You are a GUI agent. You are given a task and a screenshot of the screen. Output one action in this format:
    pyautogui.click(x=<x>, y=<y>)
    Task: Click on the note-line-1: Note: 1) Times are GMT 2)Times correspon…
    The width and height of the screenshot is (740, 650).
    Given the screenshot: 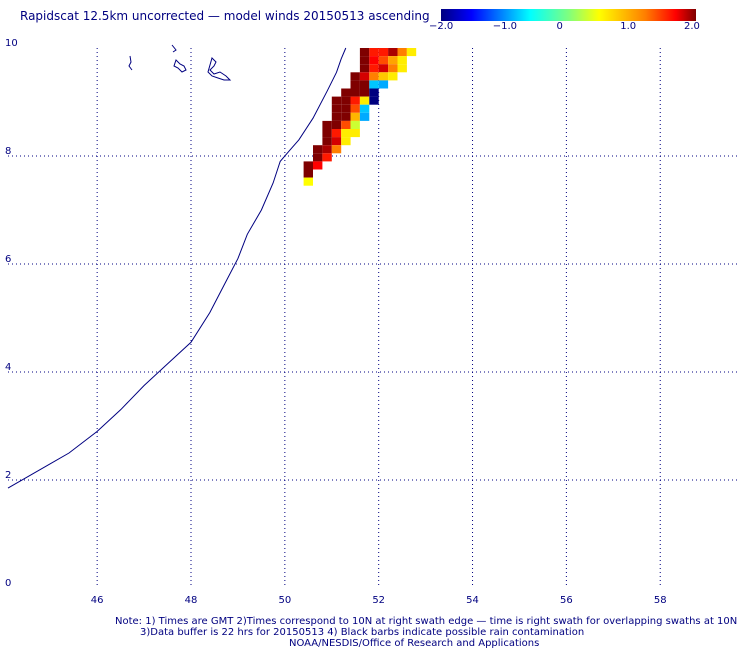 What is the action you would take?
    pyautogui.click(x=426, y=621)
    